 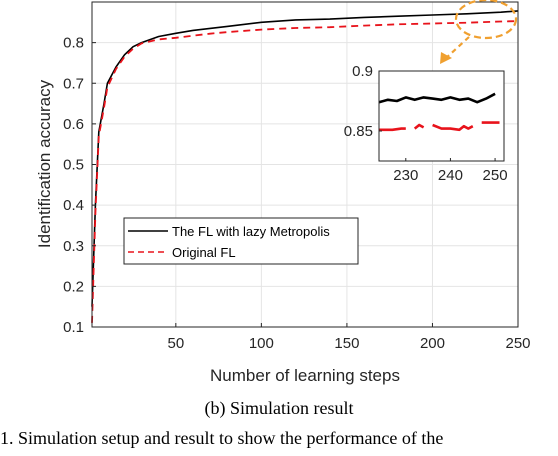 I want to click on inset-axis-ticks: 230 240 250 0.85 0.9, so click(x=426, y=123).